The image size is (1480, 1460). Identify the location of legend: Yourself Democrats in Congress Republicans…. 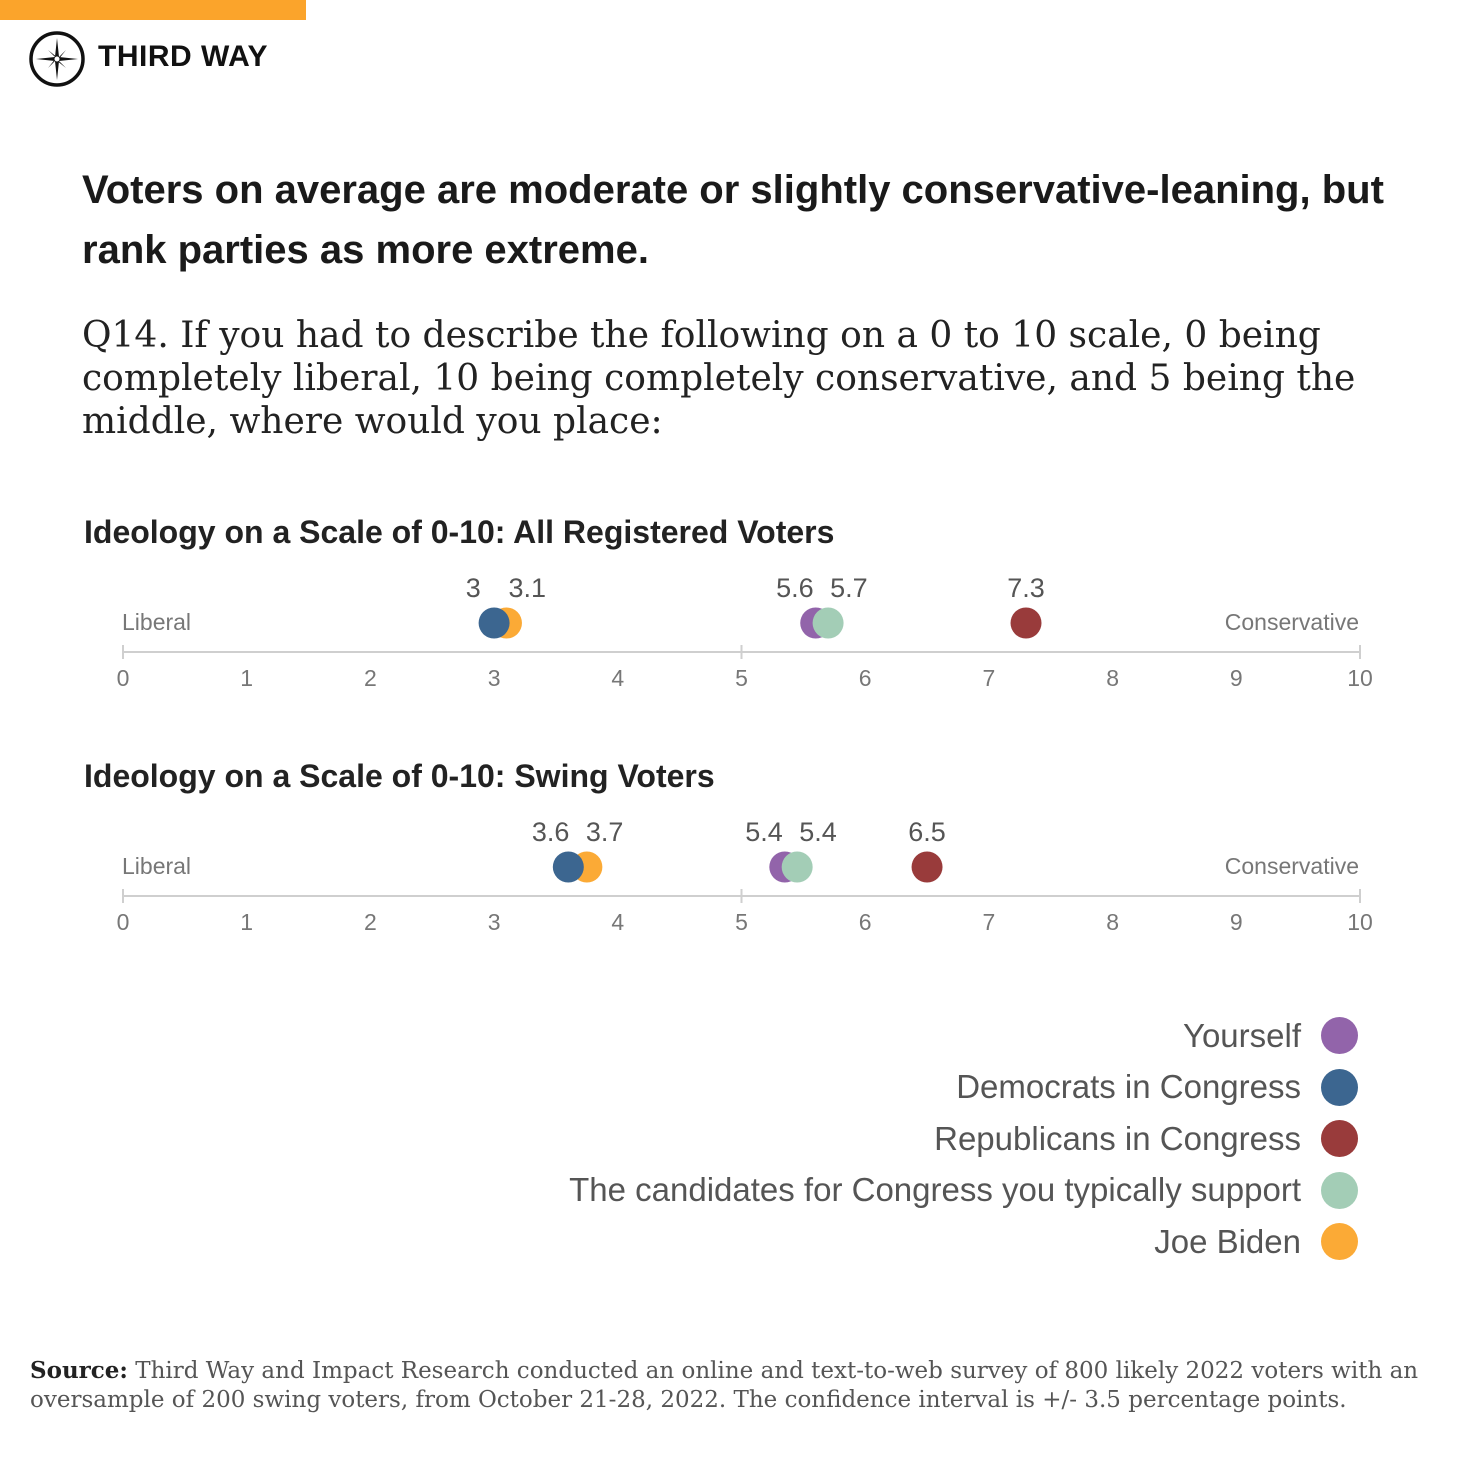
(963, 1139).